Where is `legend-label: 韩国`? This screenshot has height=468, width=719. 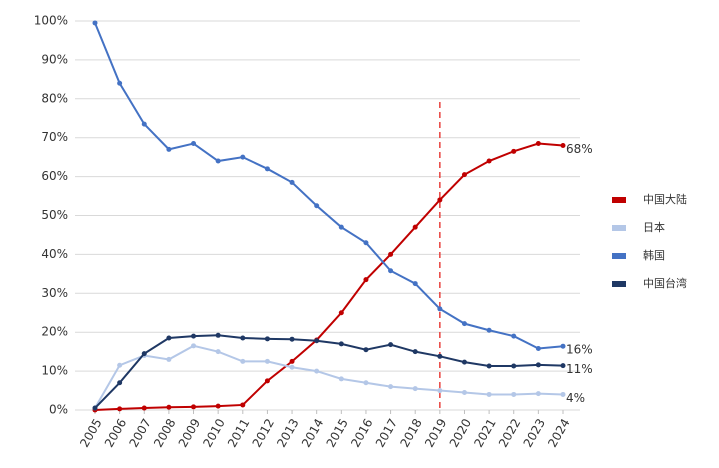
legend-label: 韩国 is located at coordinates (654, 255).